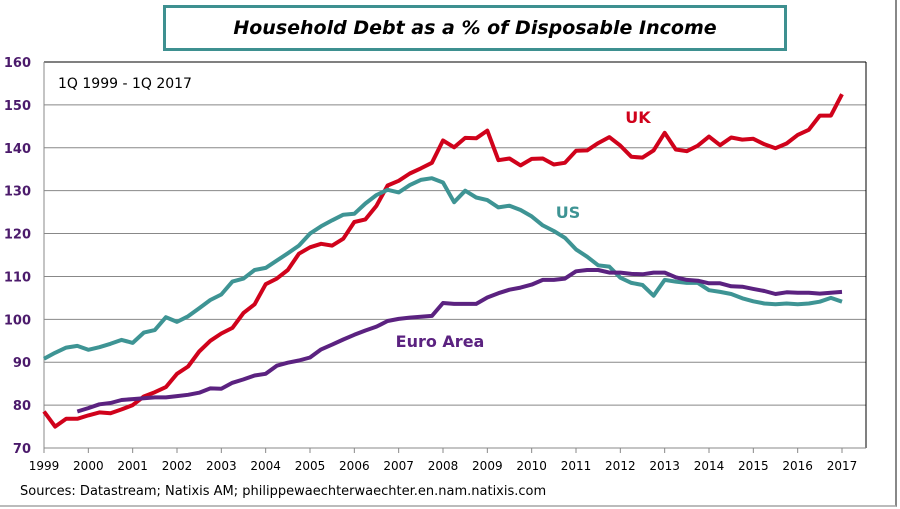 This screenshot has height=509, width=900. I want to click on y-tick-label: 100, so click(17, 320).